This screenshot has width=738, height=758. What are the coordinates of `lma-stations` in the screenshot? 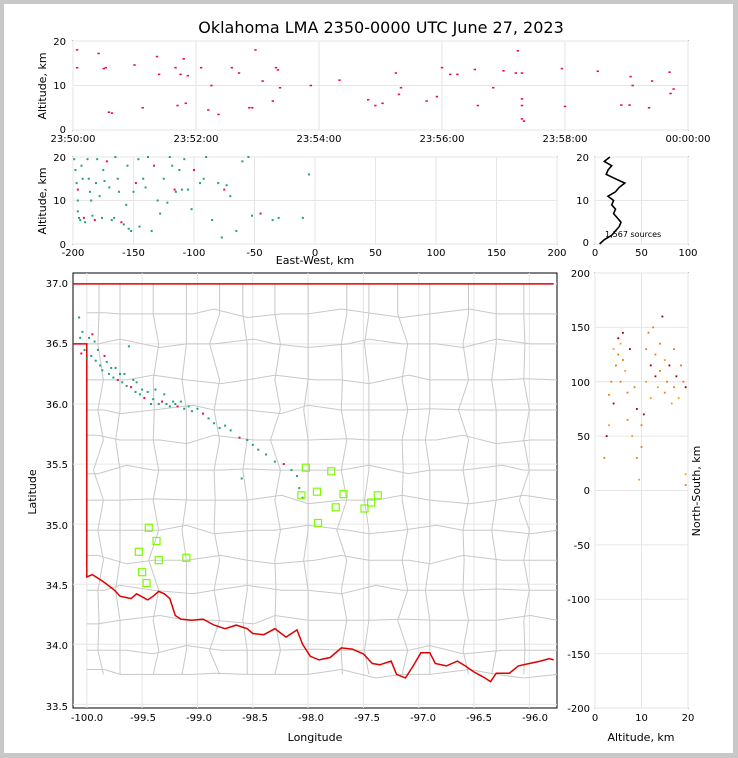 It's located at (258, 525).